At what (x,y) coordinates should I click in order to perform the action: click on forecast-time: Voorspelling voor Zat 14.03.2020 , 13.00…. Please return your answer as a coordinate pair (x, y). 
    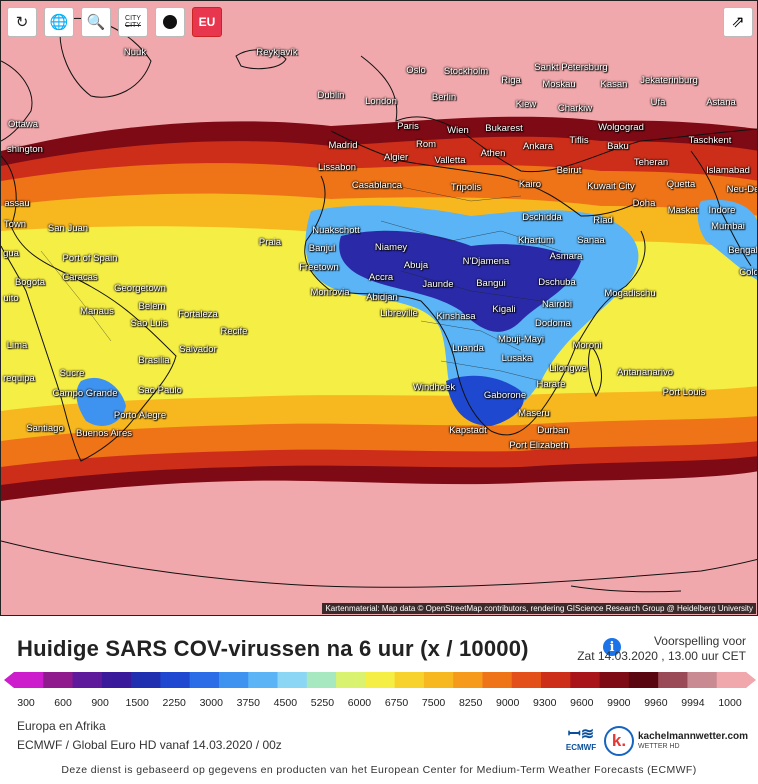
    Looking at the image, I should click on (661, 649).